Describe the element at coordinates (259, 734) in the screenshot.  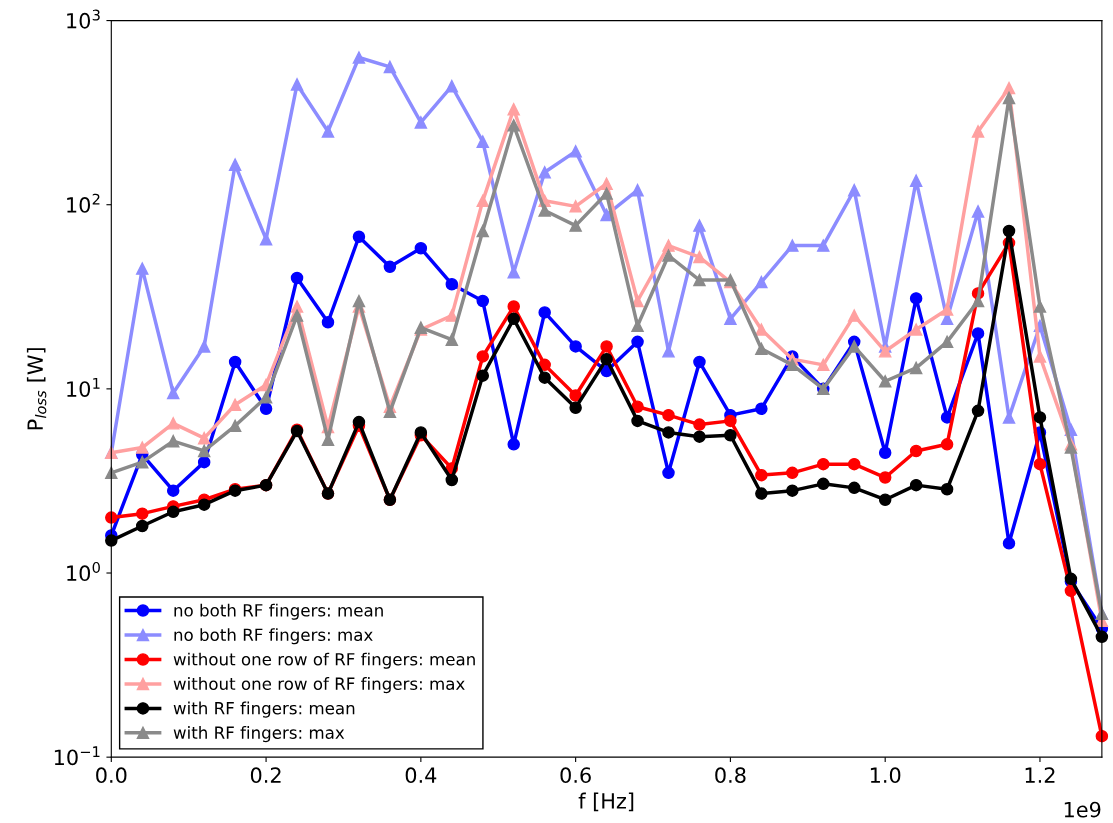
I see `legend-label: with RF fingers: max` at that location.